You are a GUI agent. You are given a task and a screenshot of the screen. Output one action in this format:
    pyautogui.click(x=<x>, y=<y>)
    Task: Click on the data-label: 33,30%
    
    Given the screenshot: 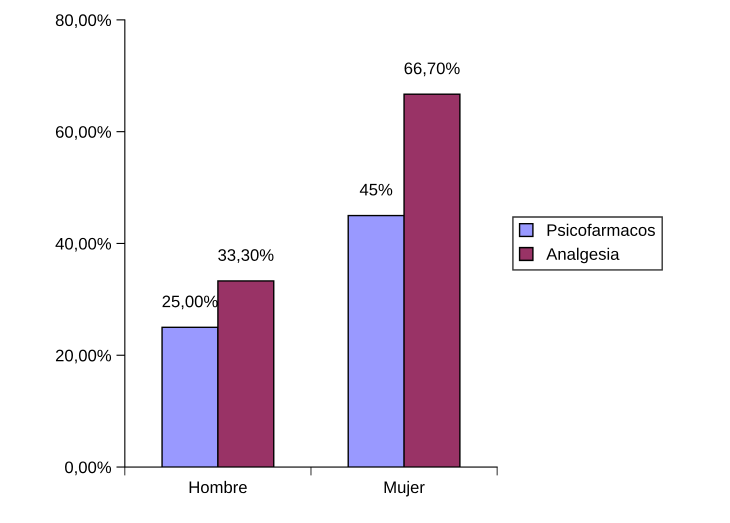 What is the action you would take?
    pyautogui.click(x=246, y=256)
    